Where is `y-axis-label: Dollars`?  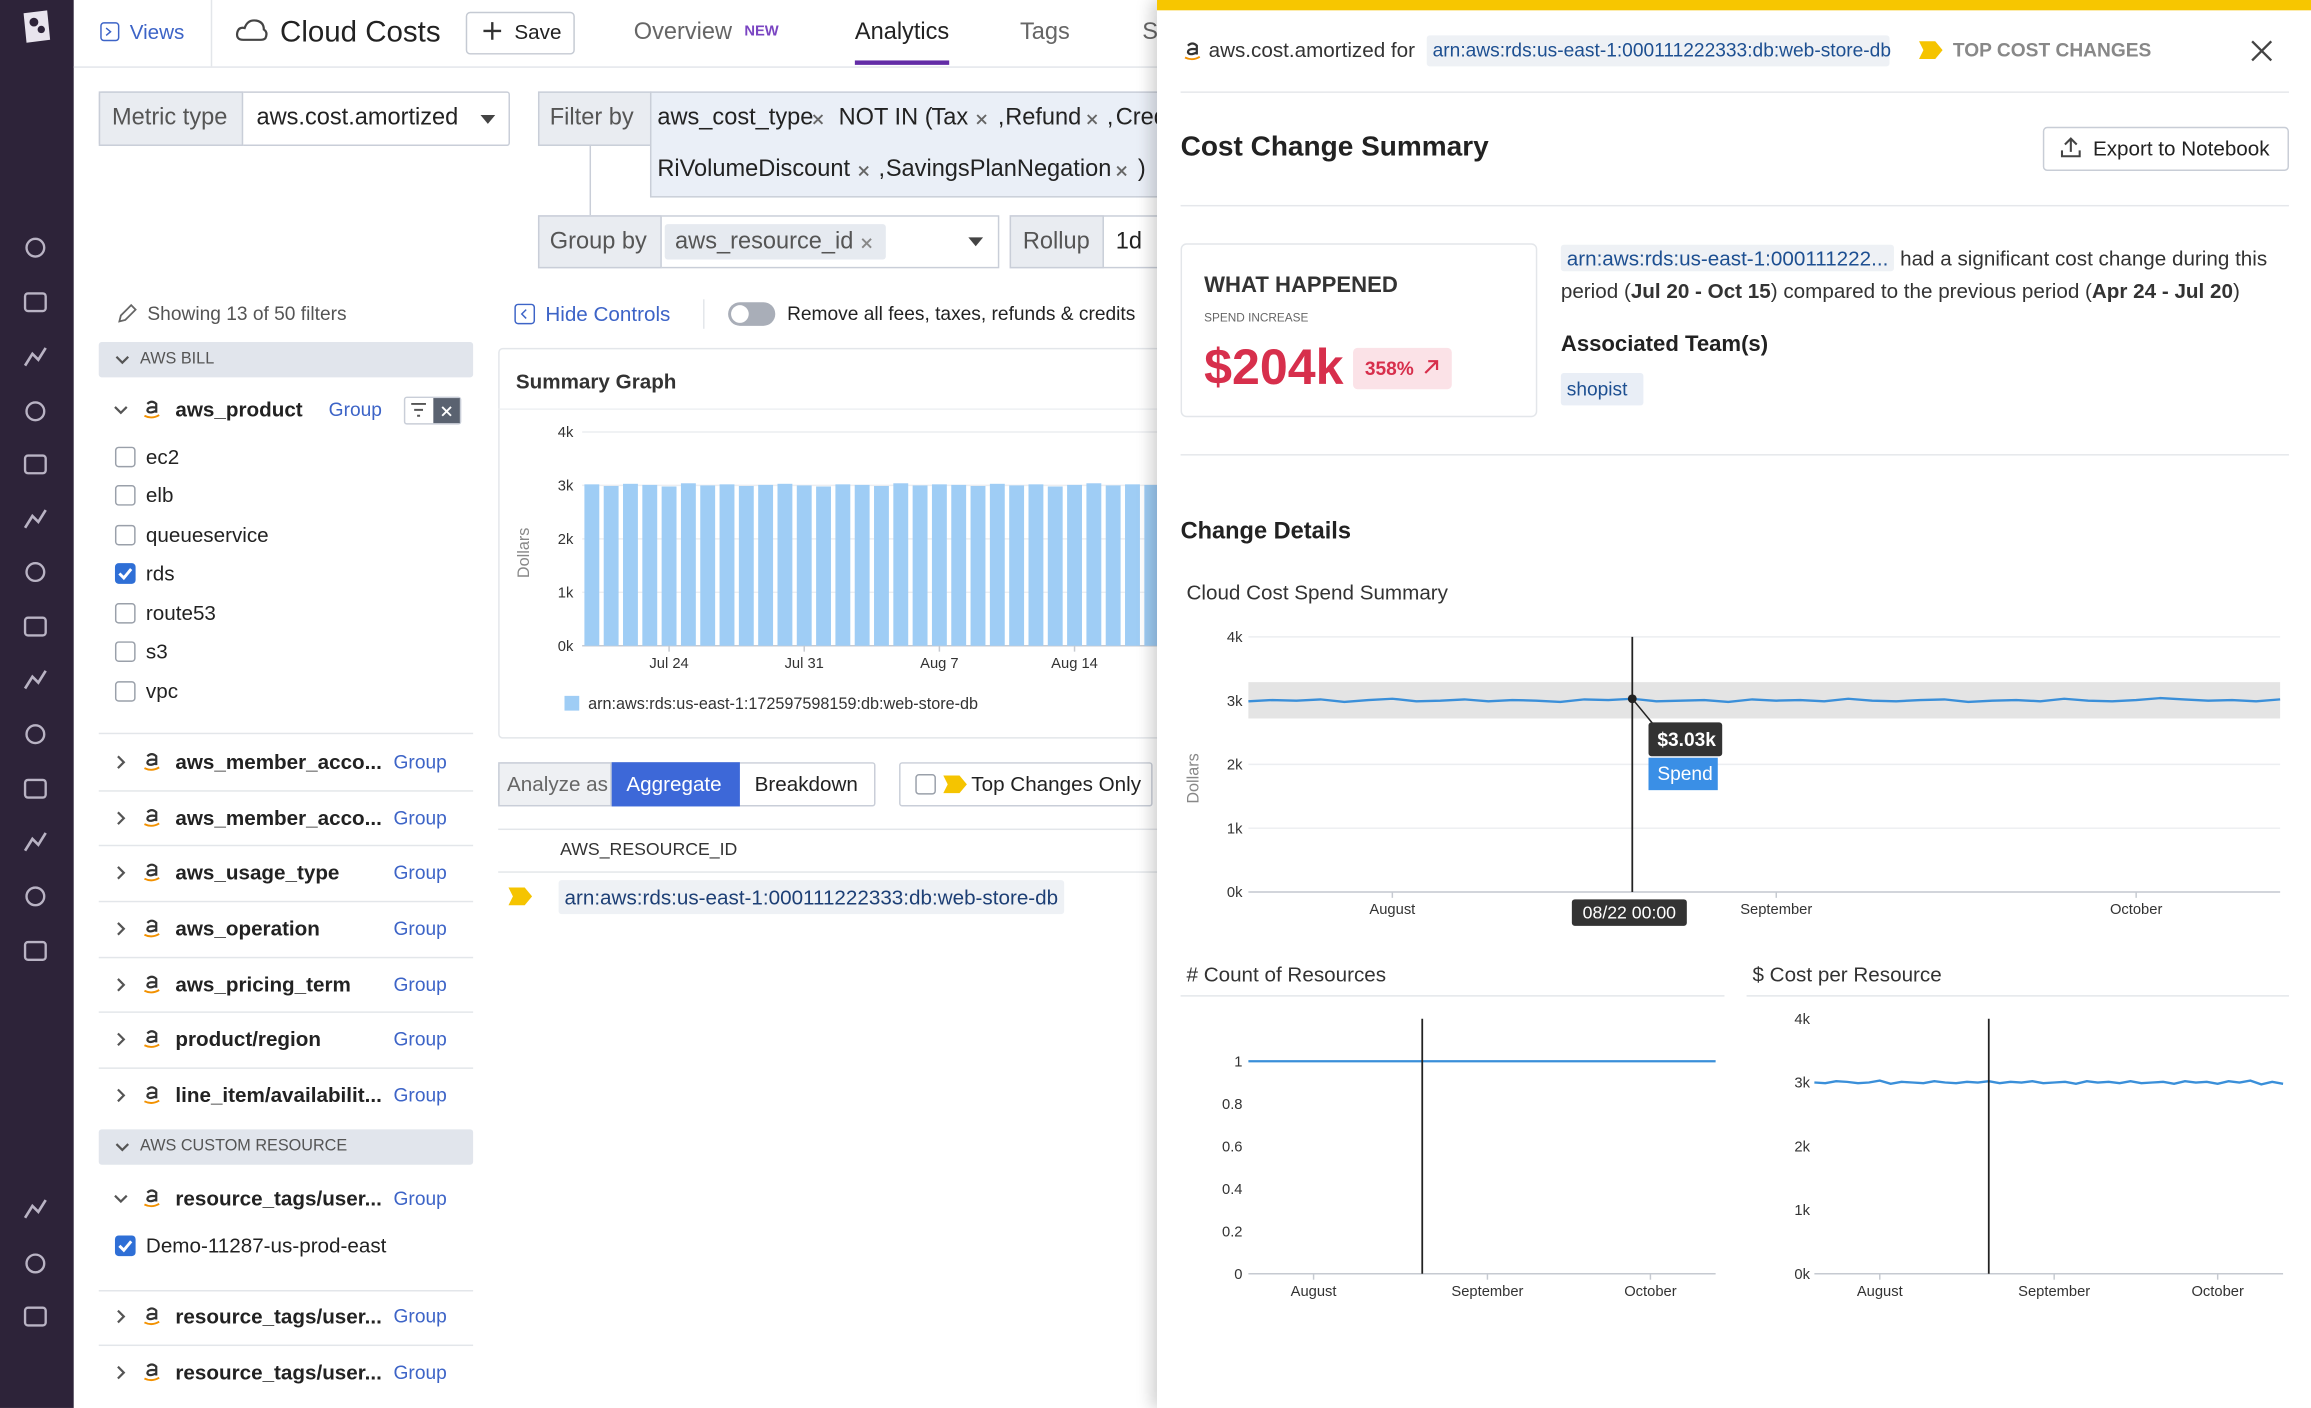
y-axis-label: Dollars is located at coordinates (1193, 778).